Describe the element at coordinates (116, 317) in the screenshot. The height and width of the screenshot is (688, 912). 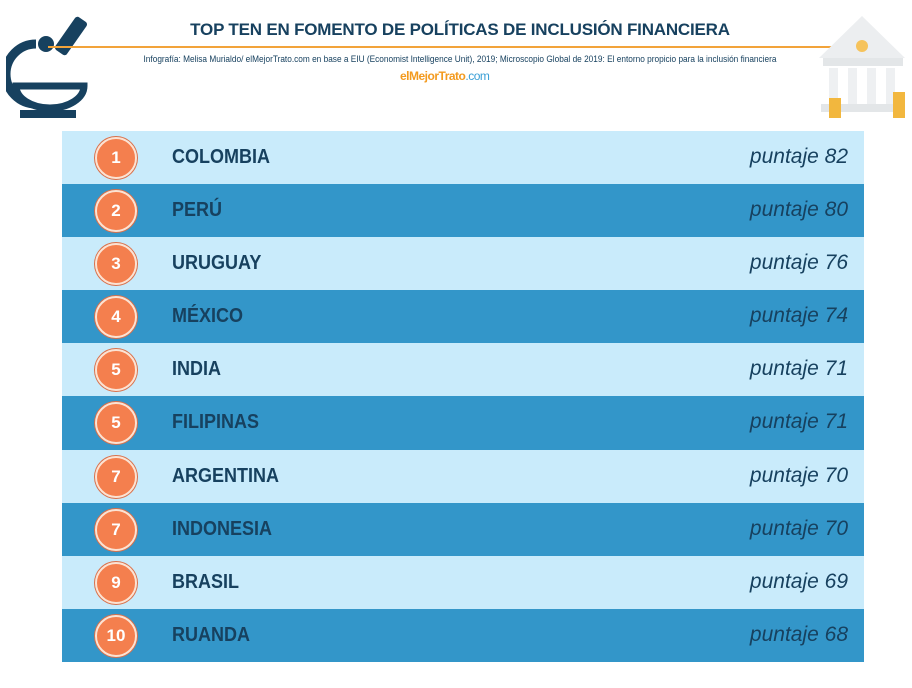
I see `rank-badge: 4` at that location.